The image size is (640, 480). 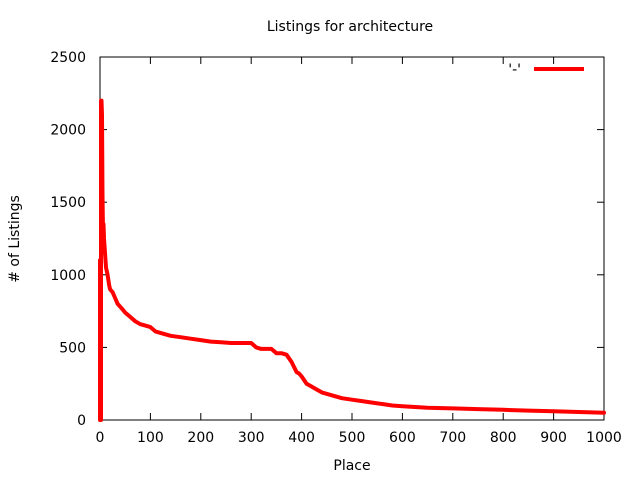 I want to click on x-tick-label: 100, so click(x=150, y=438).